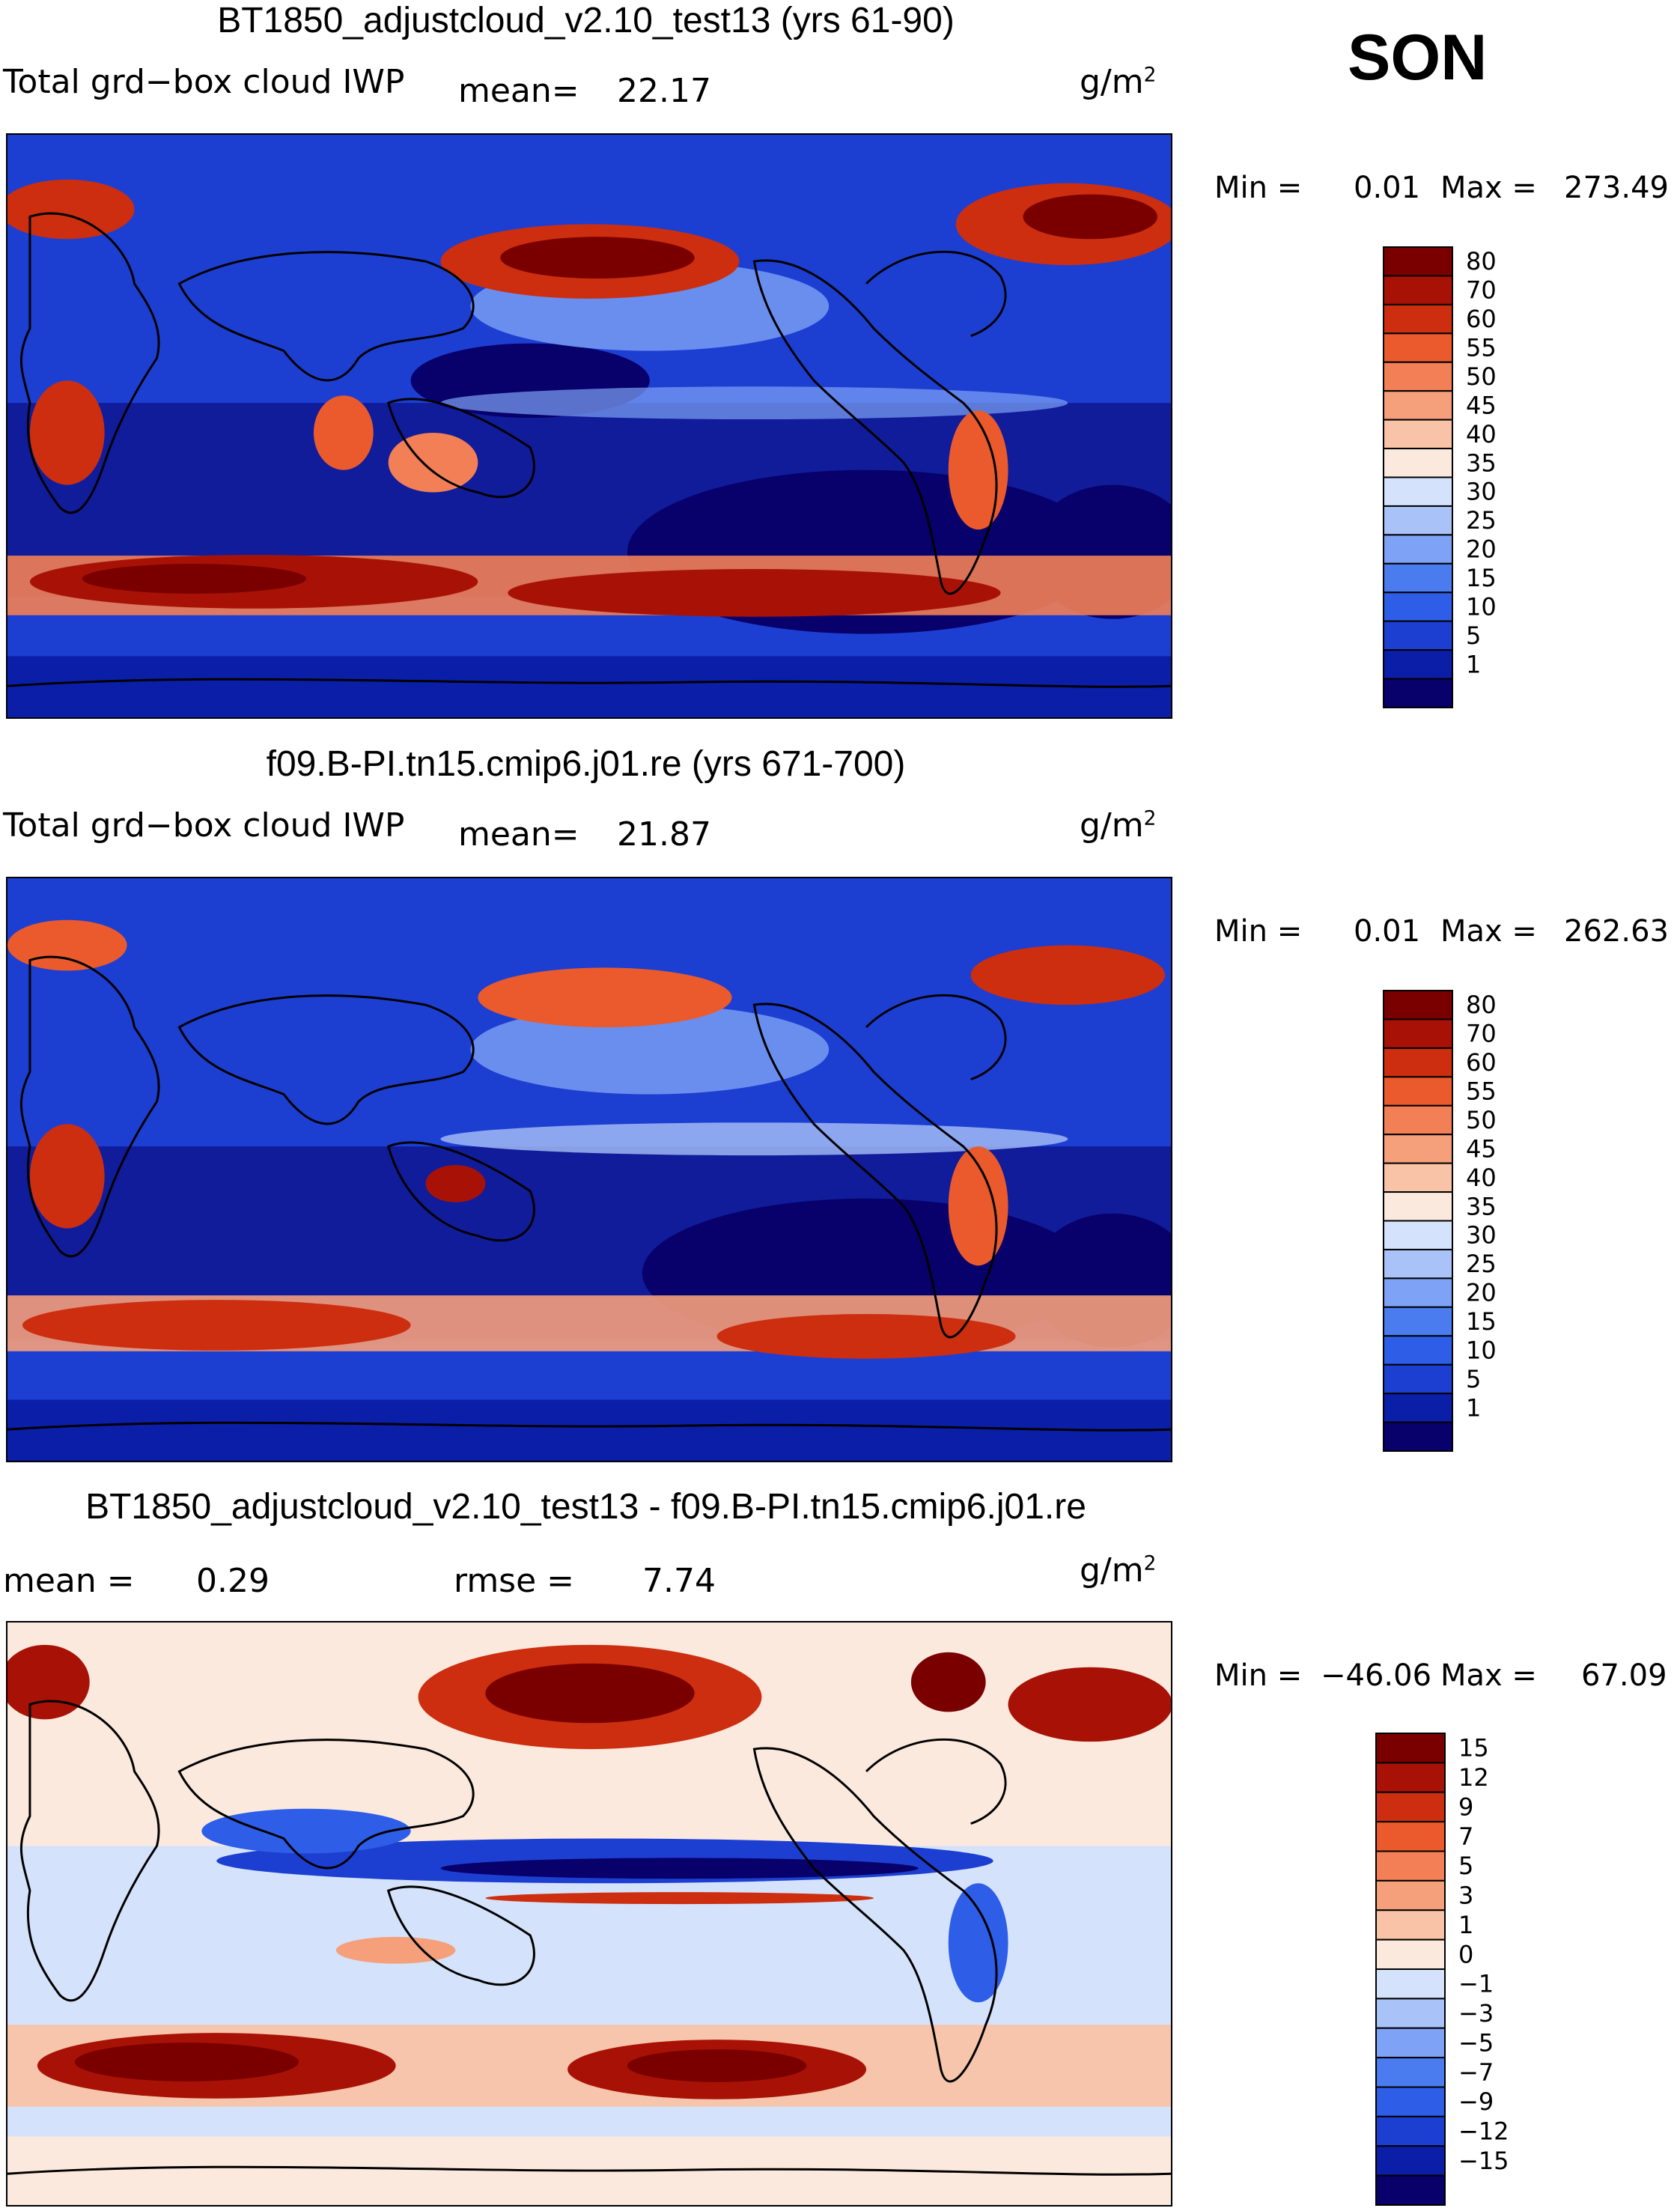 This screenshot has width=1680, height=2211. Describe the element at coordinates (204, 826) in the screenshot. I see `panel-2-variable-label: Total grd−box cloud IWP` at that location.